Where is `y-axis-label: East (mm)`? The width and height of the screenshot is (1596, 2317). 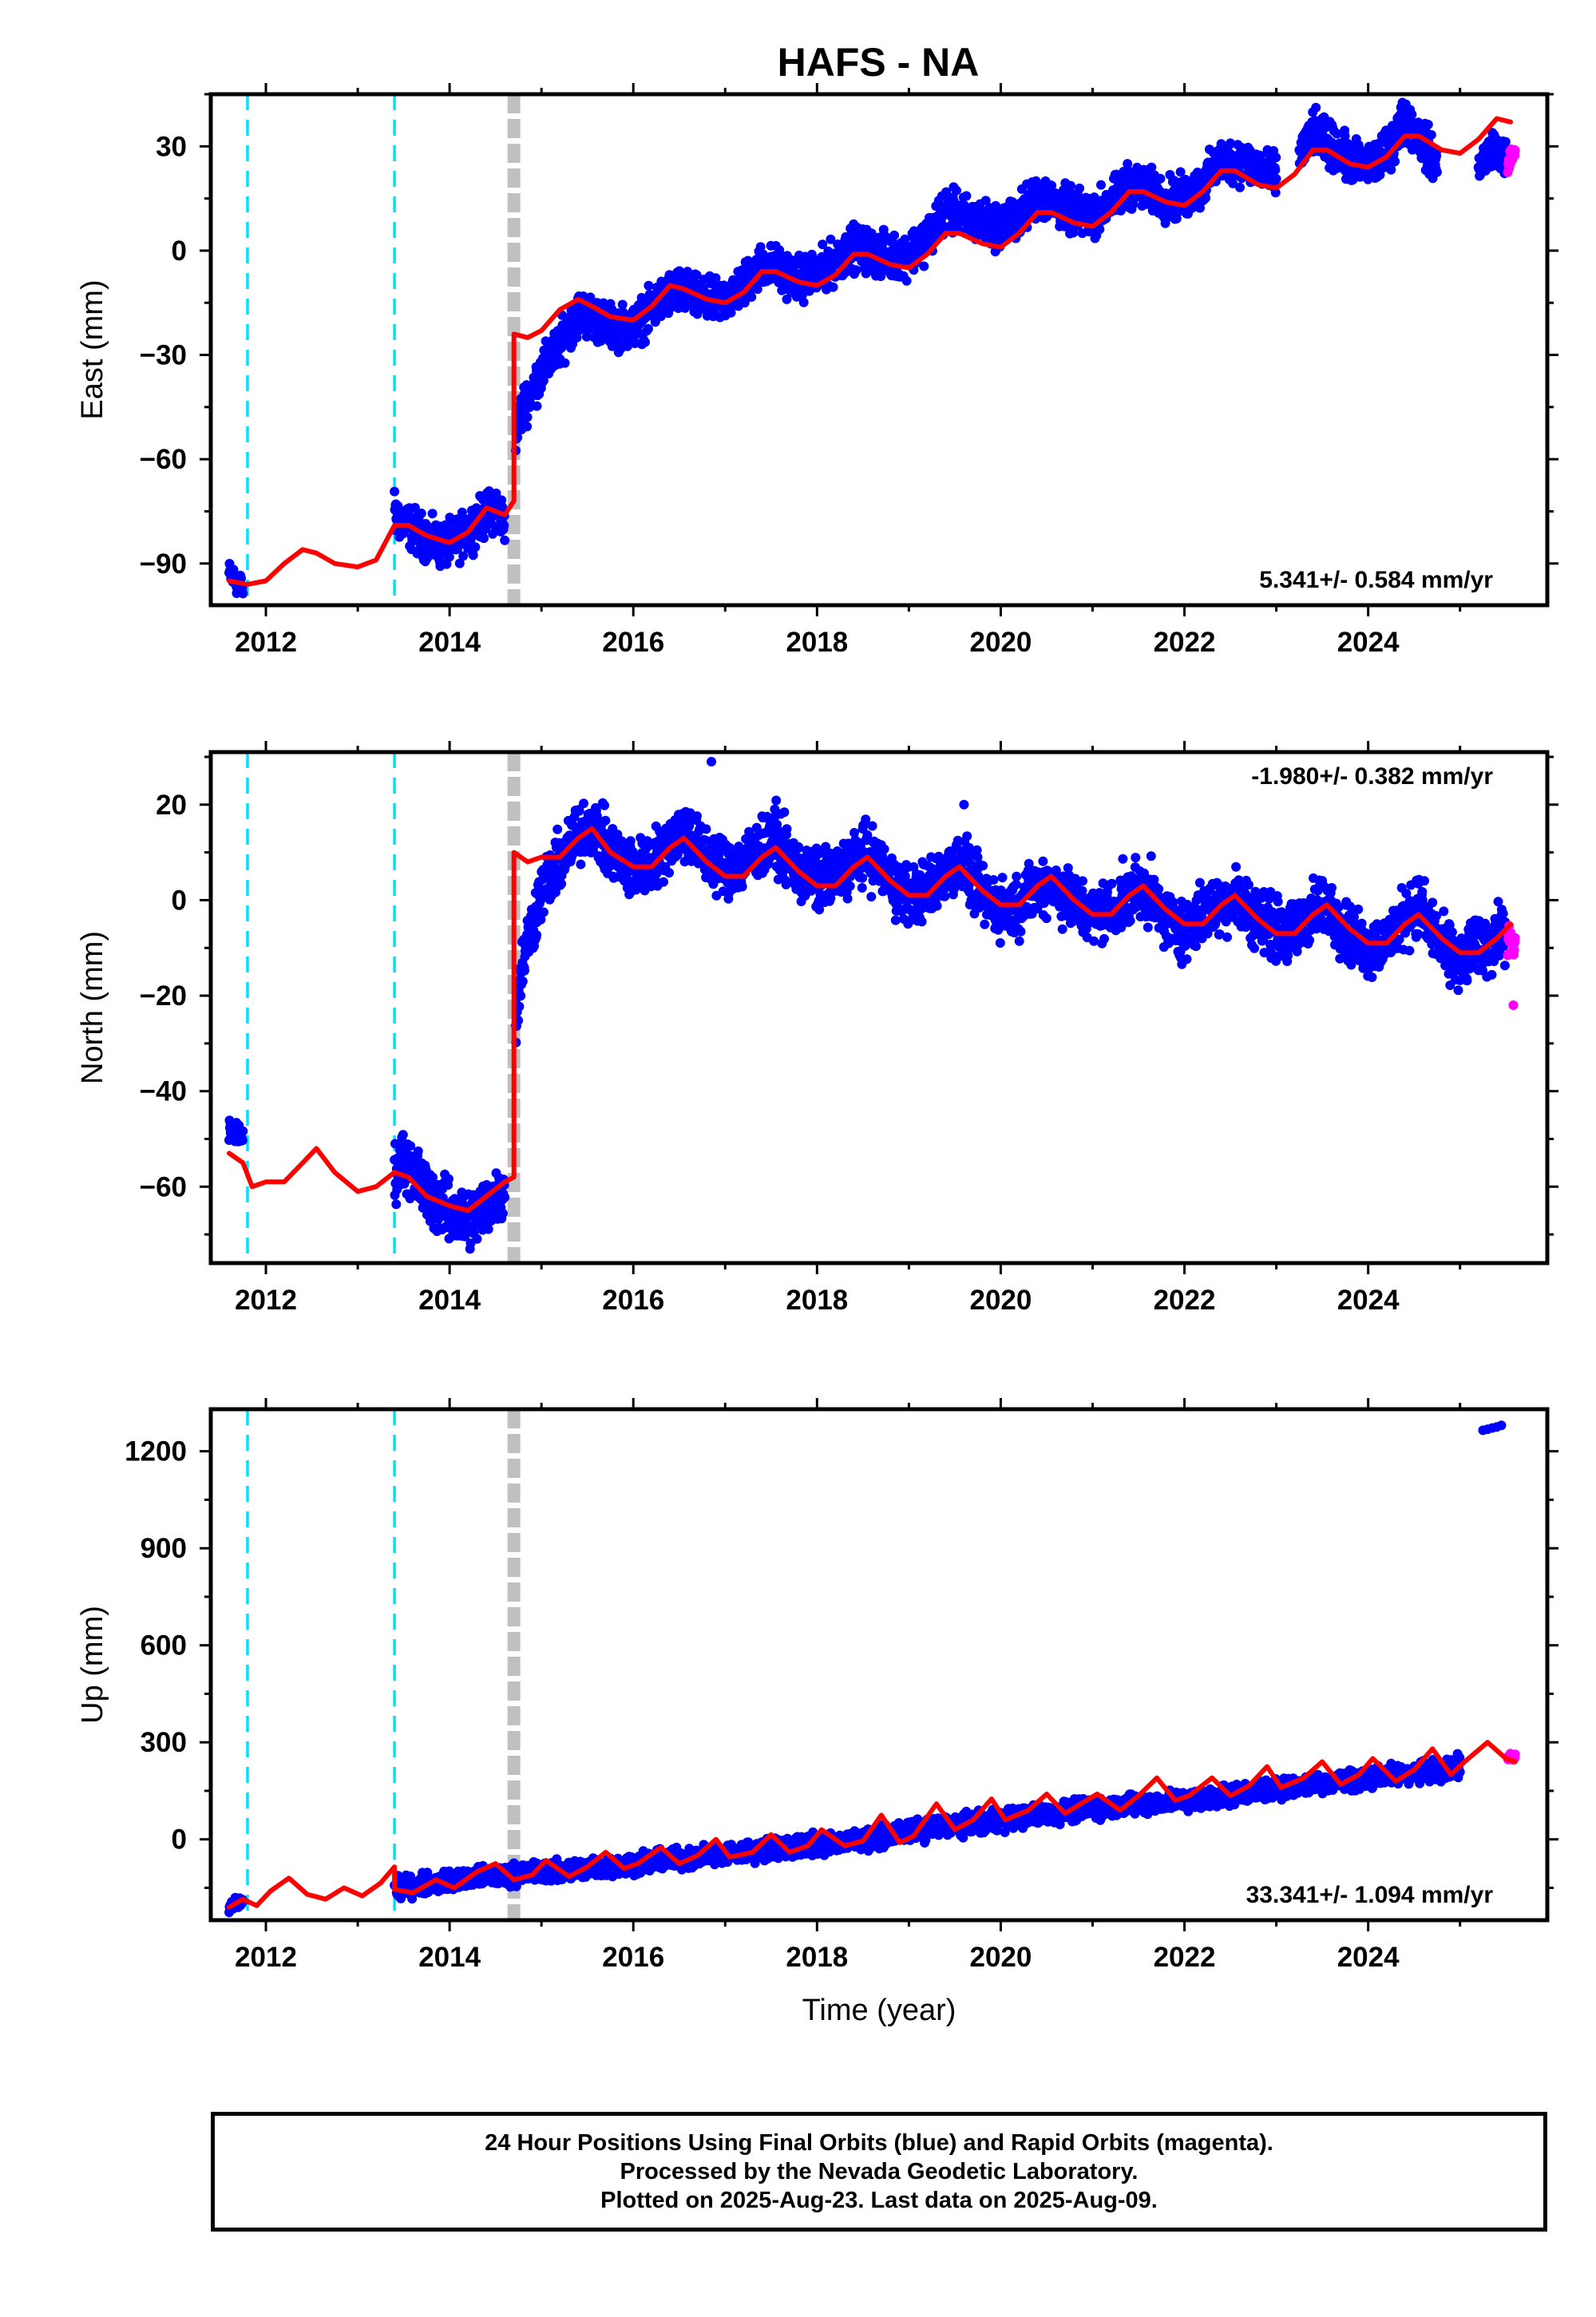
y-axis-label: East (mm) is located at coordinates (92, 349).